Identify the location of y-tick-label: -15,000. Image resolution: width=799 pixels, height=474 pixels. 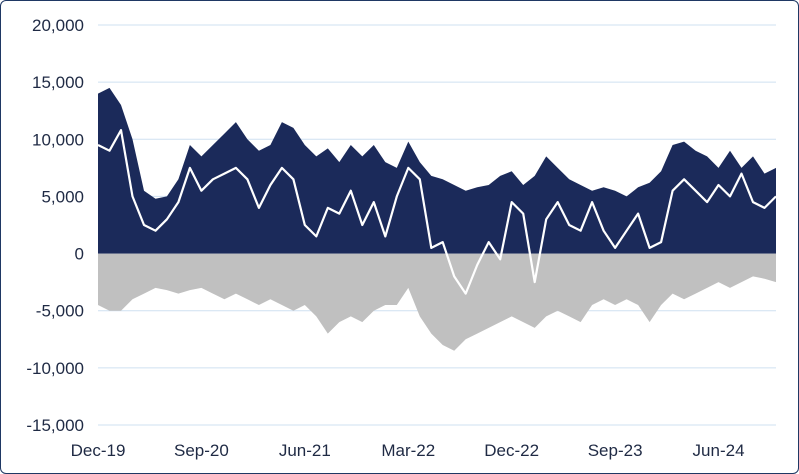
(55, 425).